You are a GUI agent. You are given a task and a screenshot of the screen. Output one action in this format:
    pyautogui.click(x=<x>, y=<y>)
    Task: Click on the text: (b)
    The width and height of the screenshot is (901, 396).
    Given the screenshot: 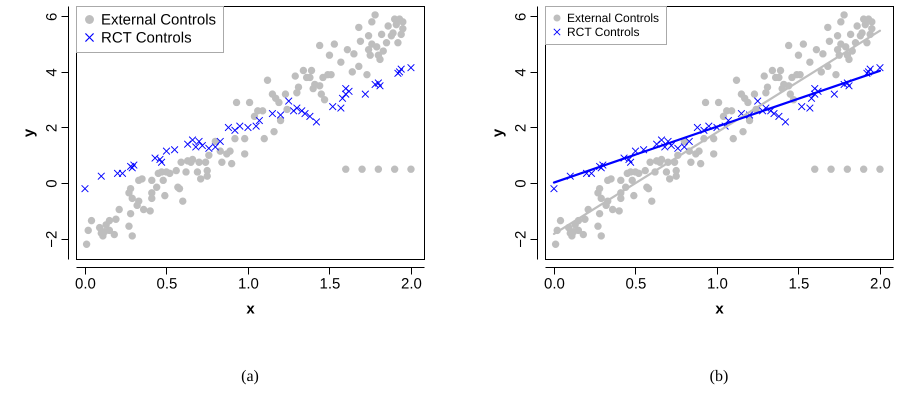 What is the action you would take?
    pyautogui.click(x=719, y=376)
    